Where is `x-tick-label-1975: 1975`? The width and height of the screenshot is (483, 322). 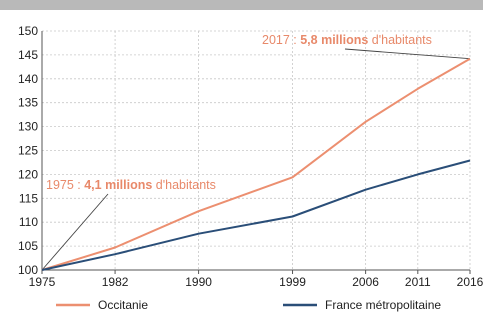 x-tick-label-1975: 1975 is located at coordinates (42, 282).